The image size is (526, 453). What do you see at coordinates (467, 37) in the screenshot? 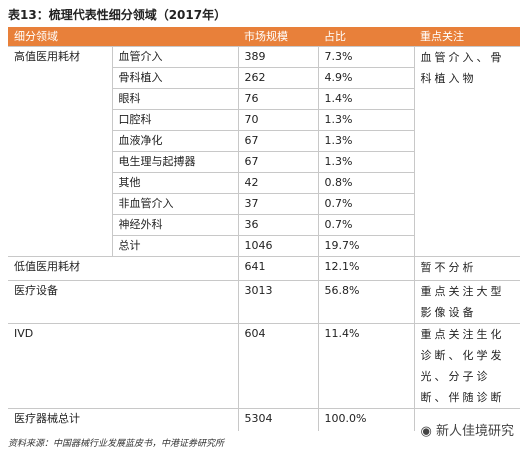
I see `header-cell: 重点关注` at bounding box center [467, 37].